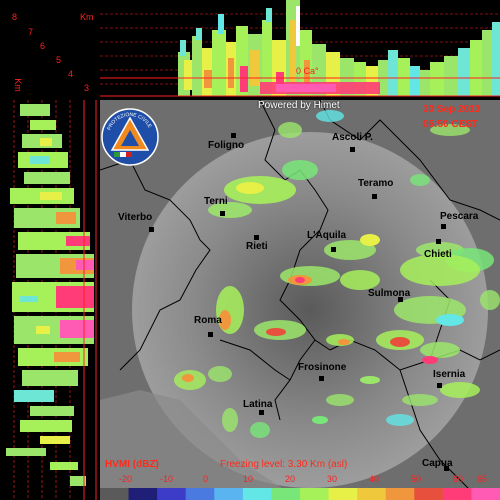 This screenshot has width=500, height=500. What do you see at coordinates (233, 135) in the screenshot?
I see `city-marker-foligno` at bounding box center [233, 135].